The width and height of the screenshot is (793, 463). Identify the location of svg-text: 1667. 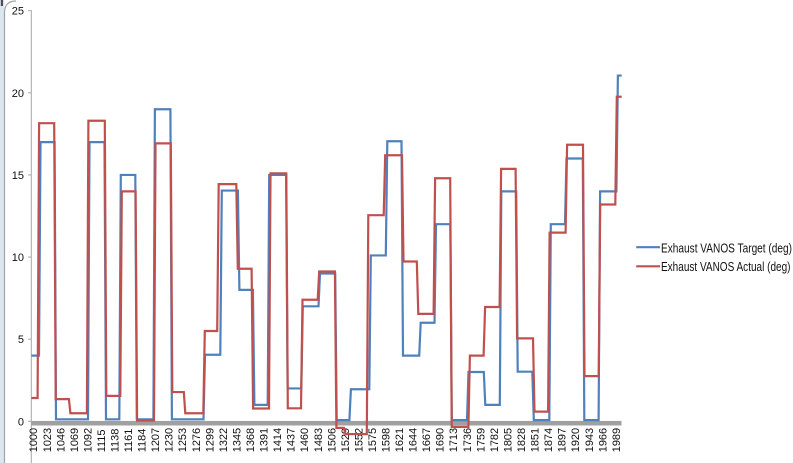
(427, 440).